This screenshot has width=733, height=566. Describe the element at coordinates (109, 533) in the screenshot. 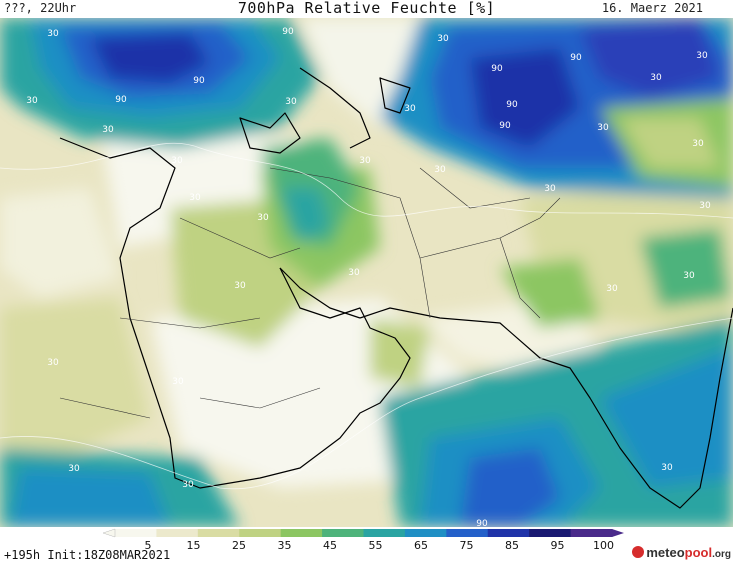

I see `colorbar-min-arrow` at that location.